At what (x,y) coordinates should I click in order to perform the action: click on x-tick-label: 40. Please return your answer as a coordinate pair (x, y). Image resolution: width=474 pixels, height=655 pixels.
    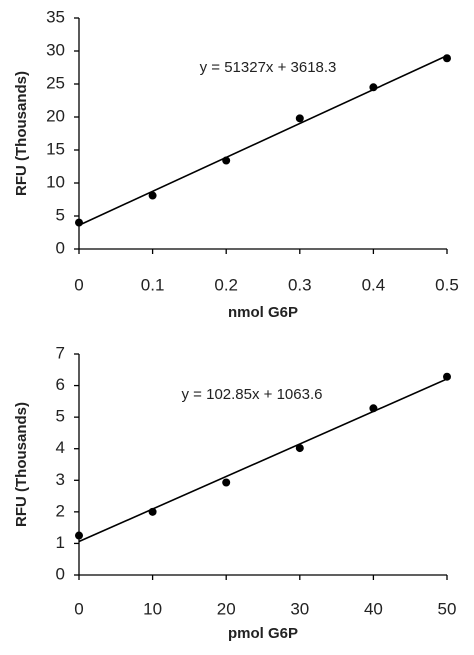
    Looking at the image, I should click on (373, 608).